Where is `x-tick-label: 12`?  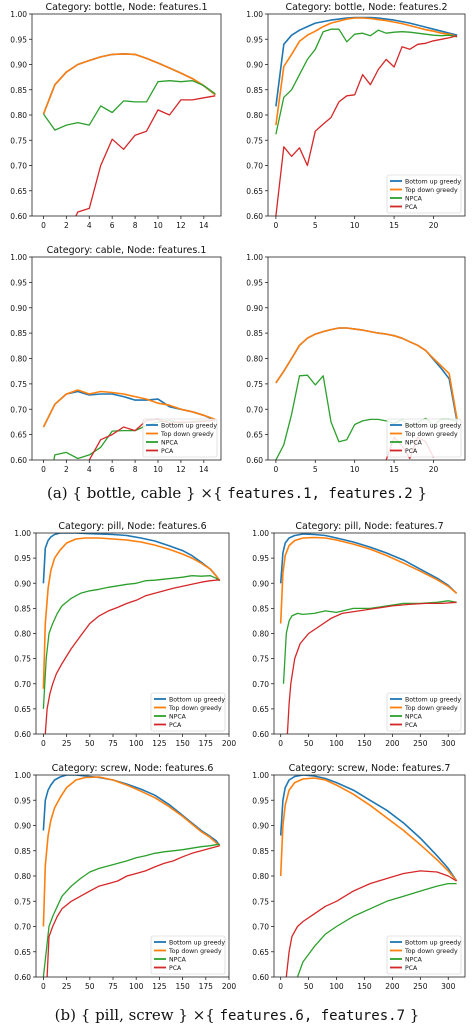
x-tick-label: 12 is located at coordinates (181, 225).